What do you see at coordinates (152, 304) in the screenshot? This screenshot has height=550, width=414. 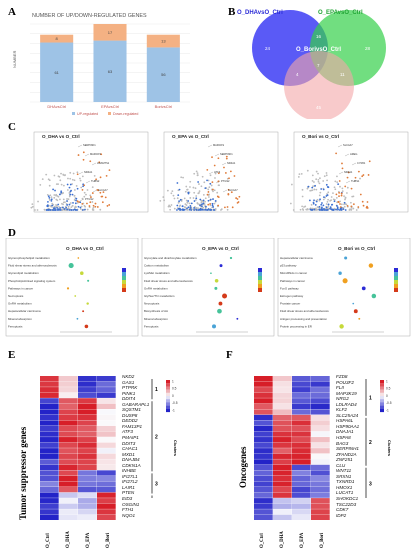 I see `enrichment-term: Necroptosis` at bounding box center [152, 304].